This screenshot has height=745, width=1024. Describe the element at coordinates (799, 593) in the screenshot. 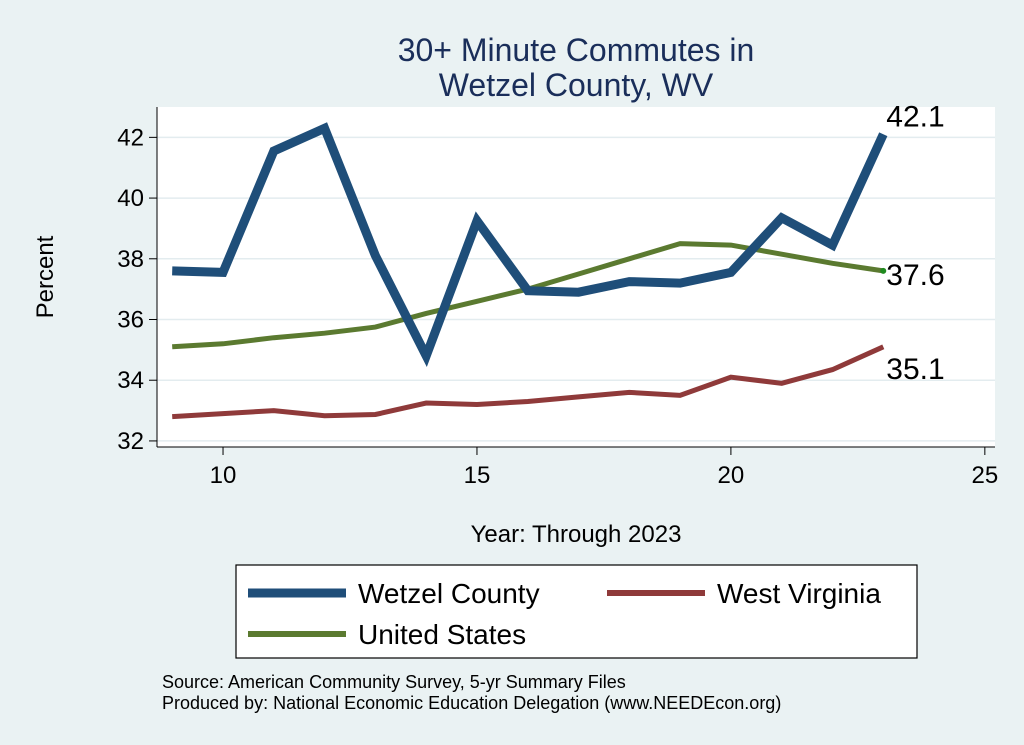

I see `legend-label-west-virginia: West Virginia` at that location.